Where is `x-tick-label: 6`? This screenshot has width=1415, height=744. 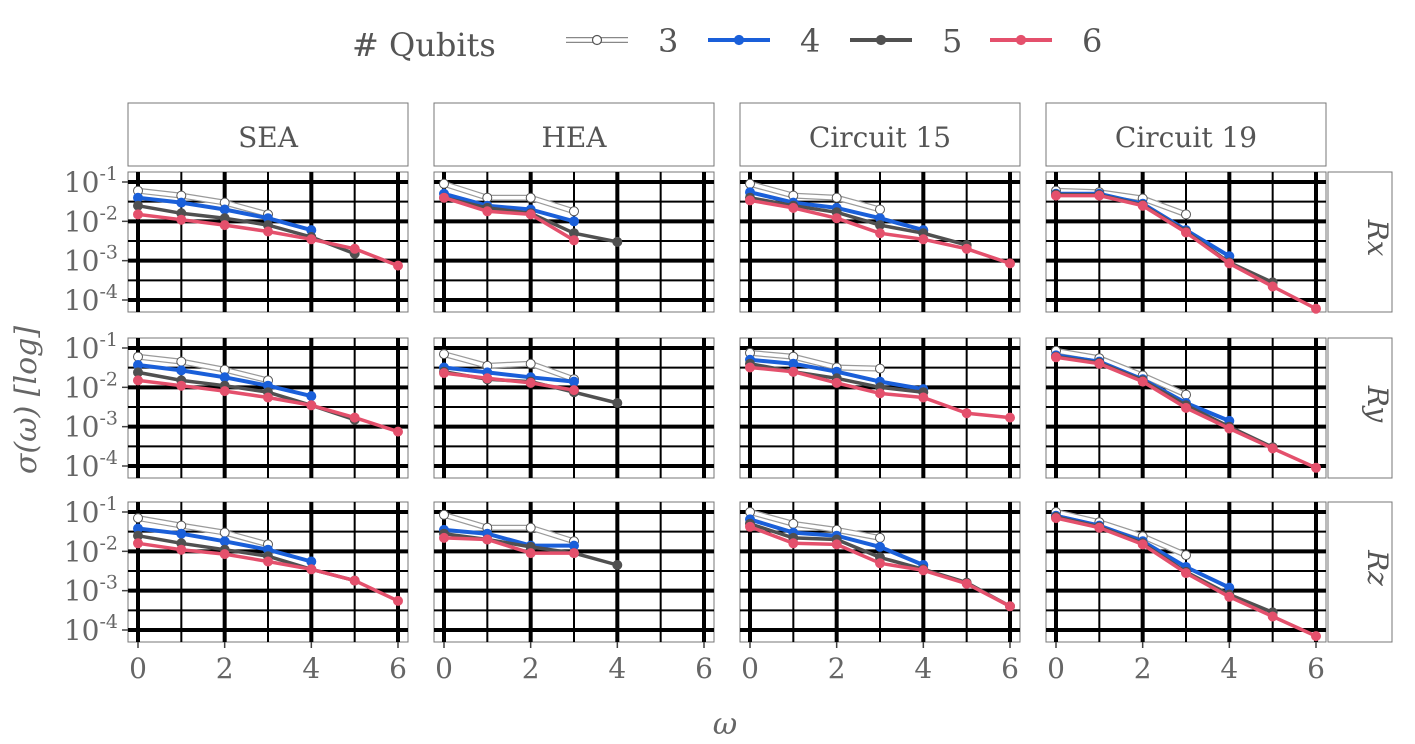 x-tick-label: 6 is located at coordinates (398, 668).